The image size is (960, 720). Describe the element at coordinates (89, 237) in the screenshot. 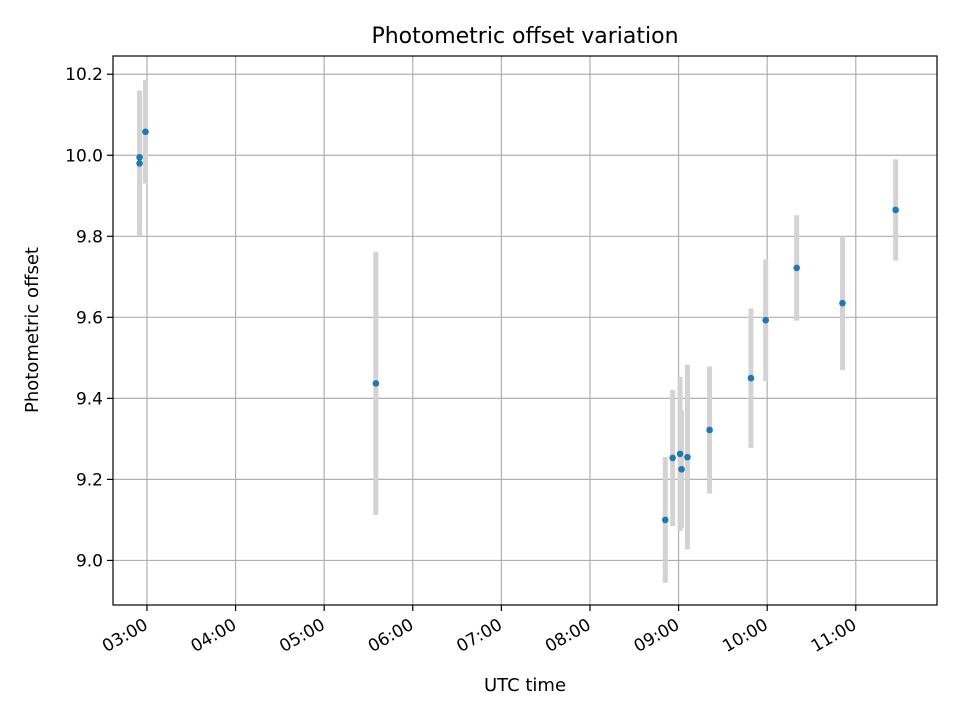

I see `y-tick-label: 9.8` at that location.